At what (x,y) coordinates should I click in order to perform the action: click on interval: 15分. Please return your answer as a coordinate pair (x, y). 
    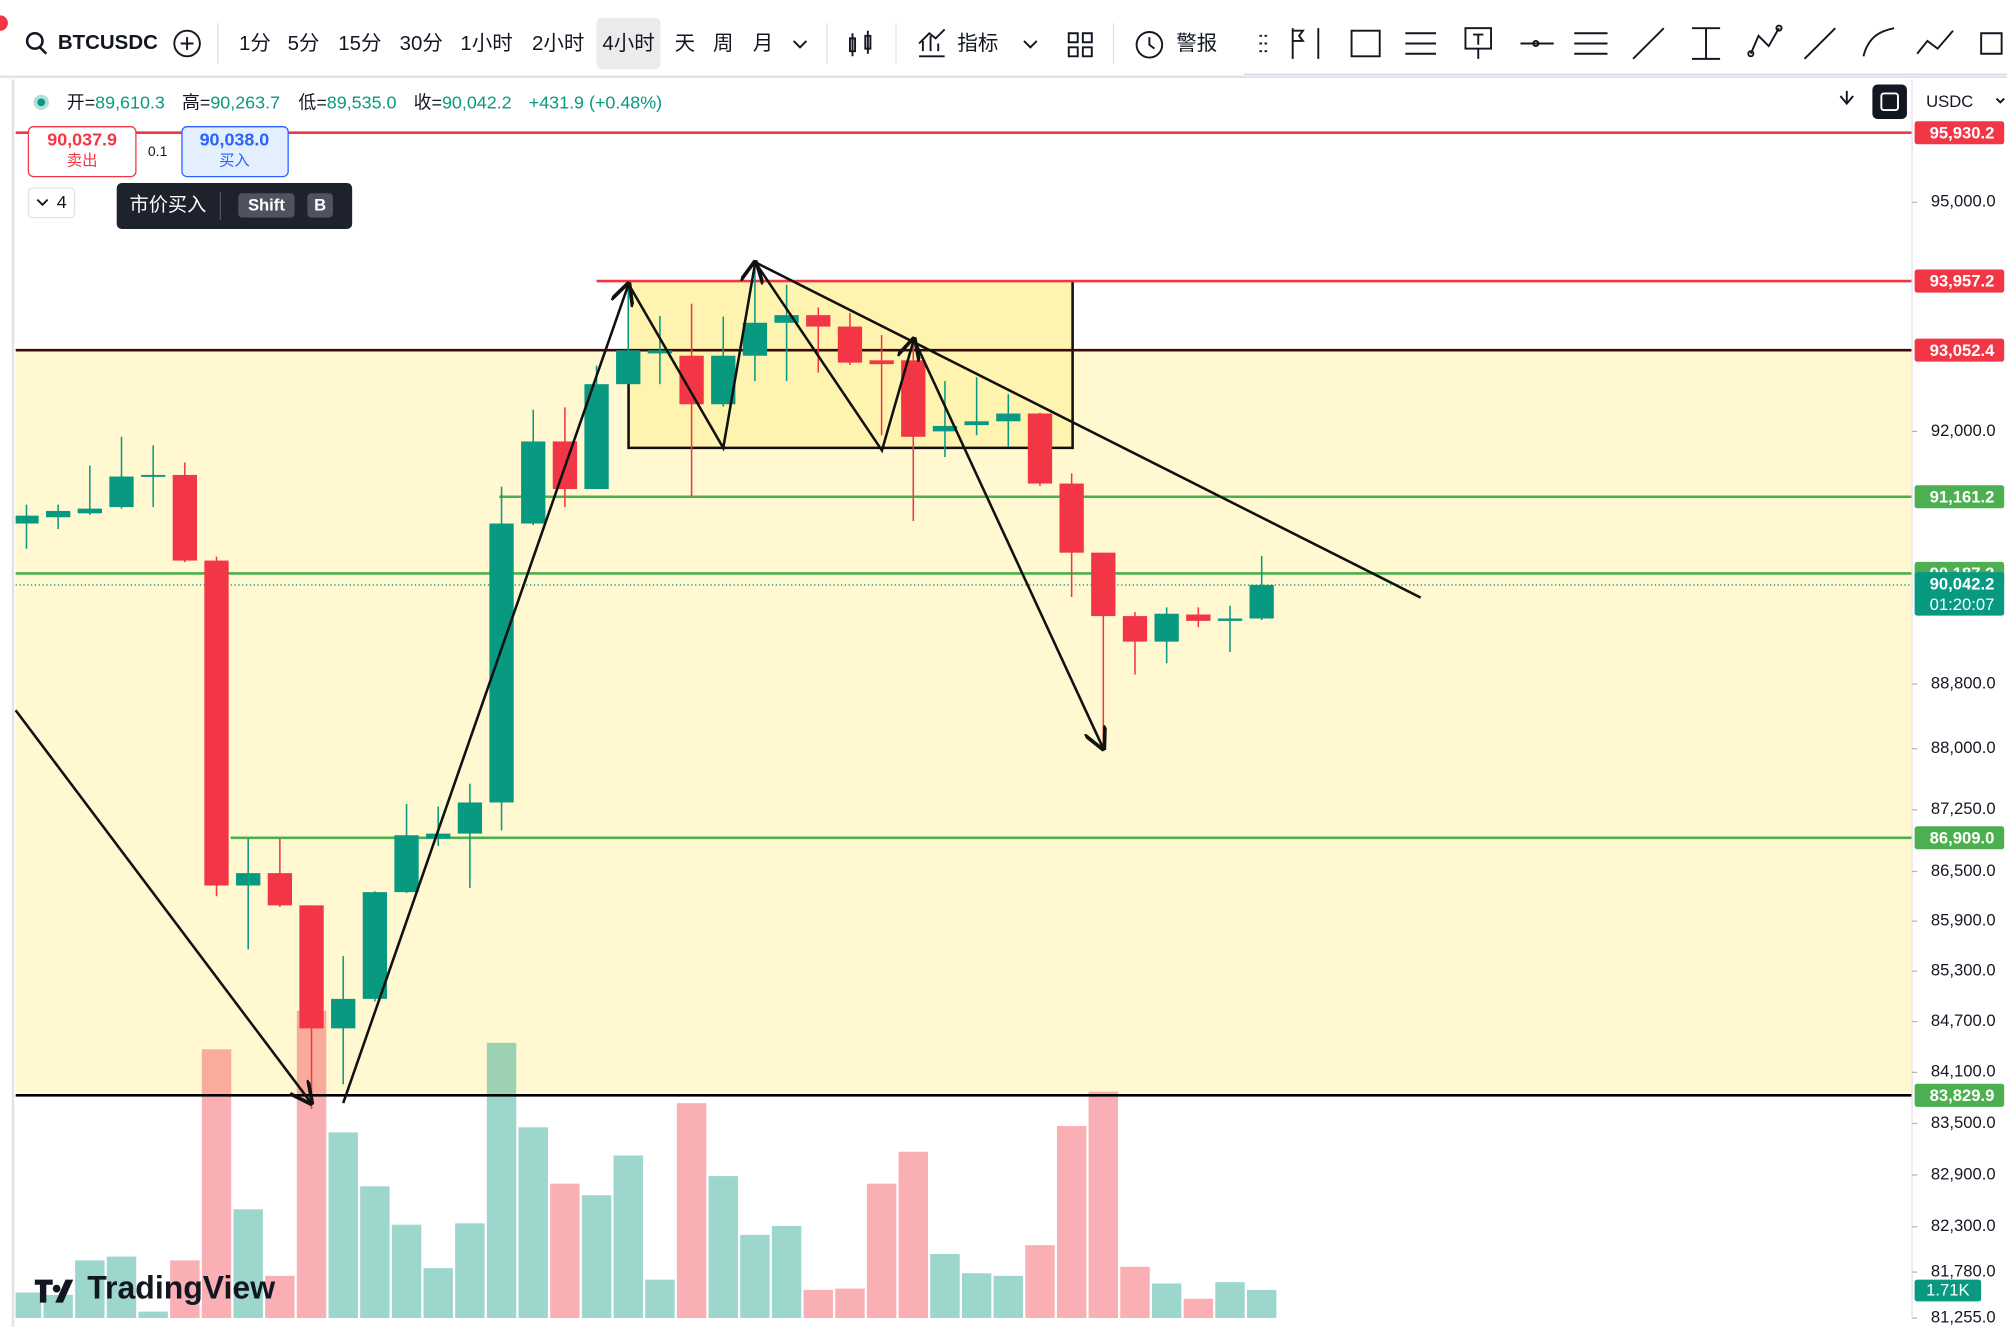
    Looking at the image, I should click on (359, 43).